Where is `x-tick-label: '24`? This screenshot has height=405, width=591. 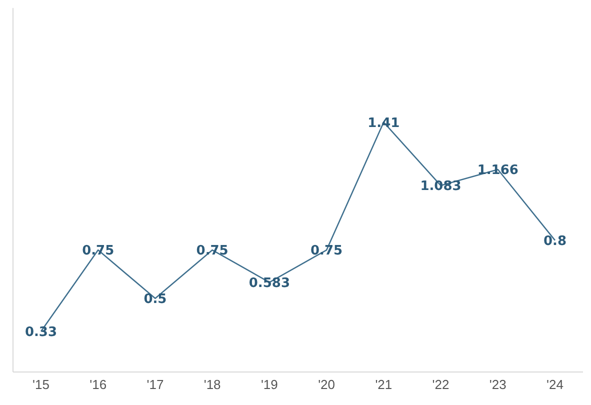
x-tick-label: '24 is located at coordinates (555, 384).